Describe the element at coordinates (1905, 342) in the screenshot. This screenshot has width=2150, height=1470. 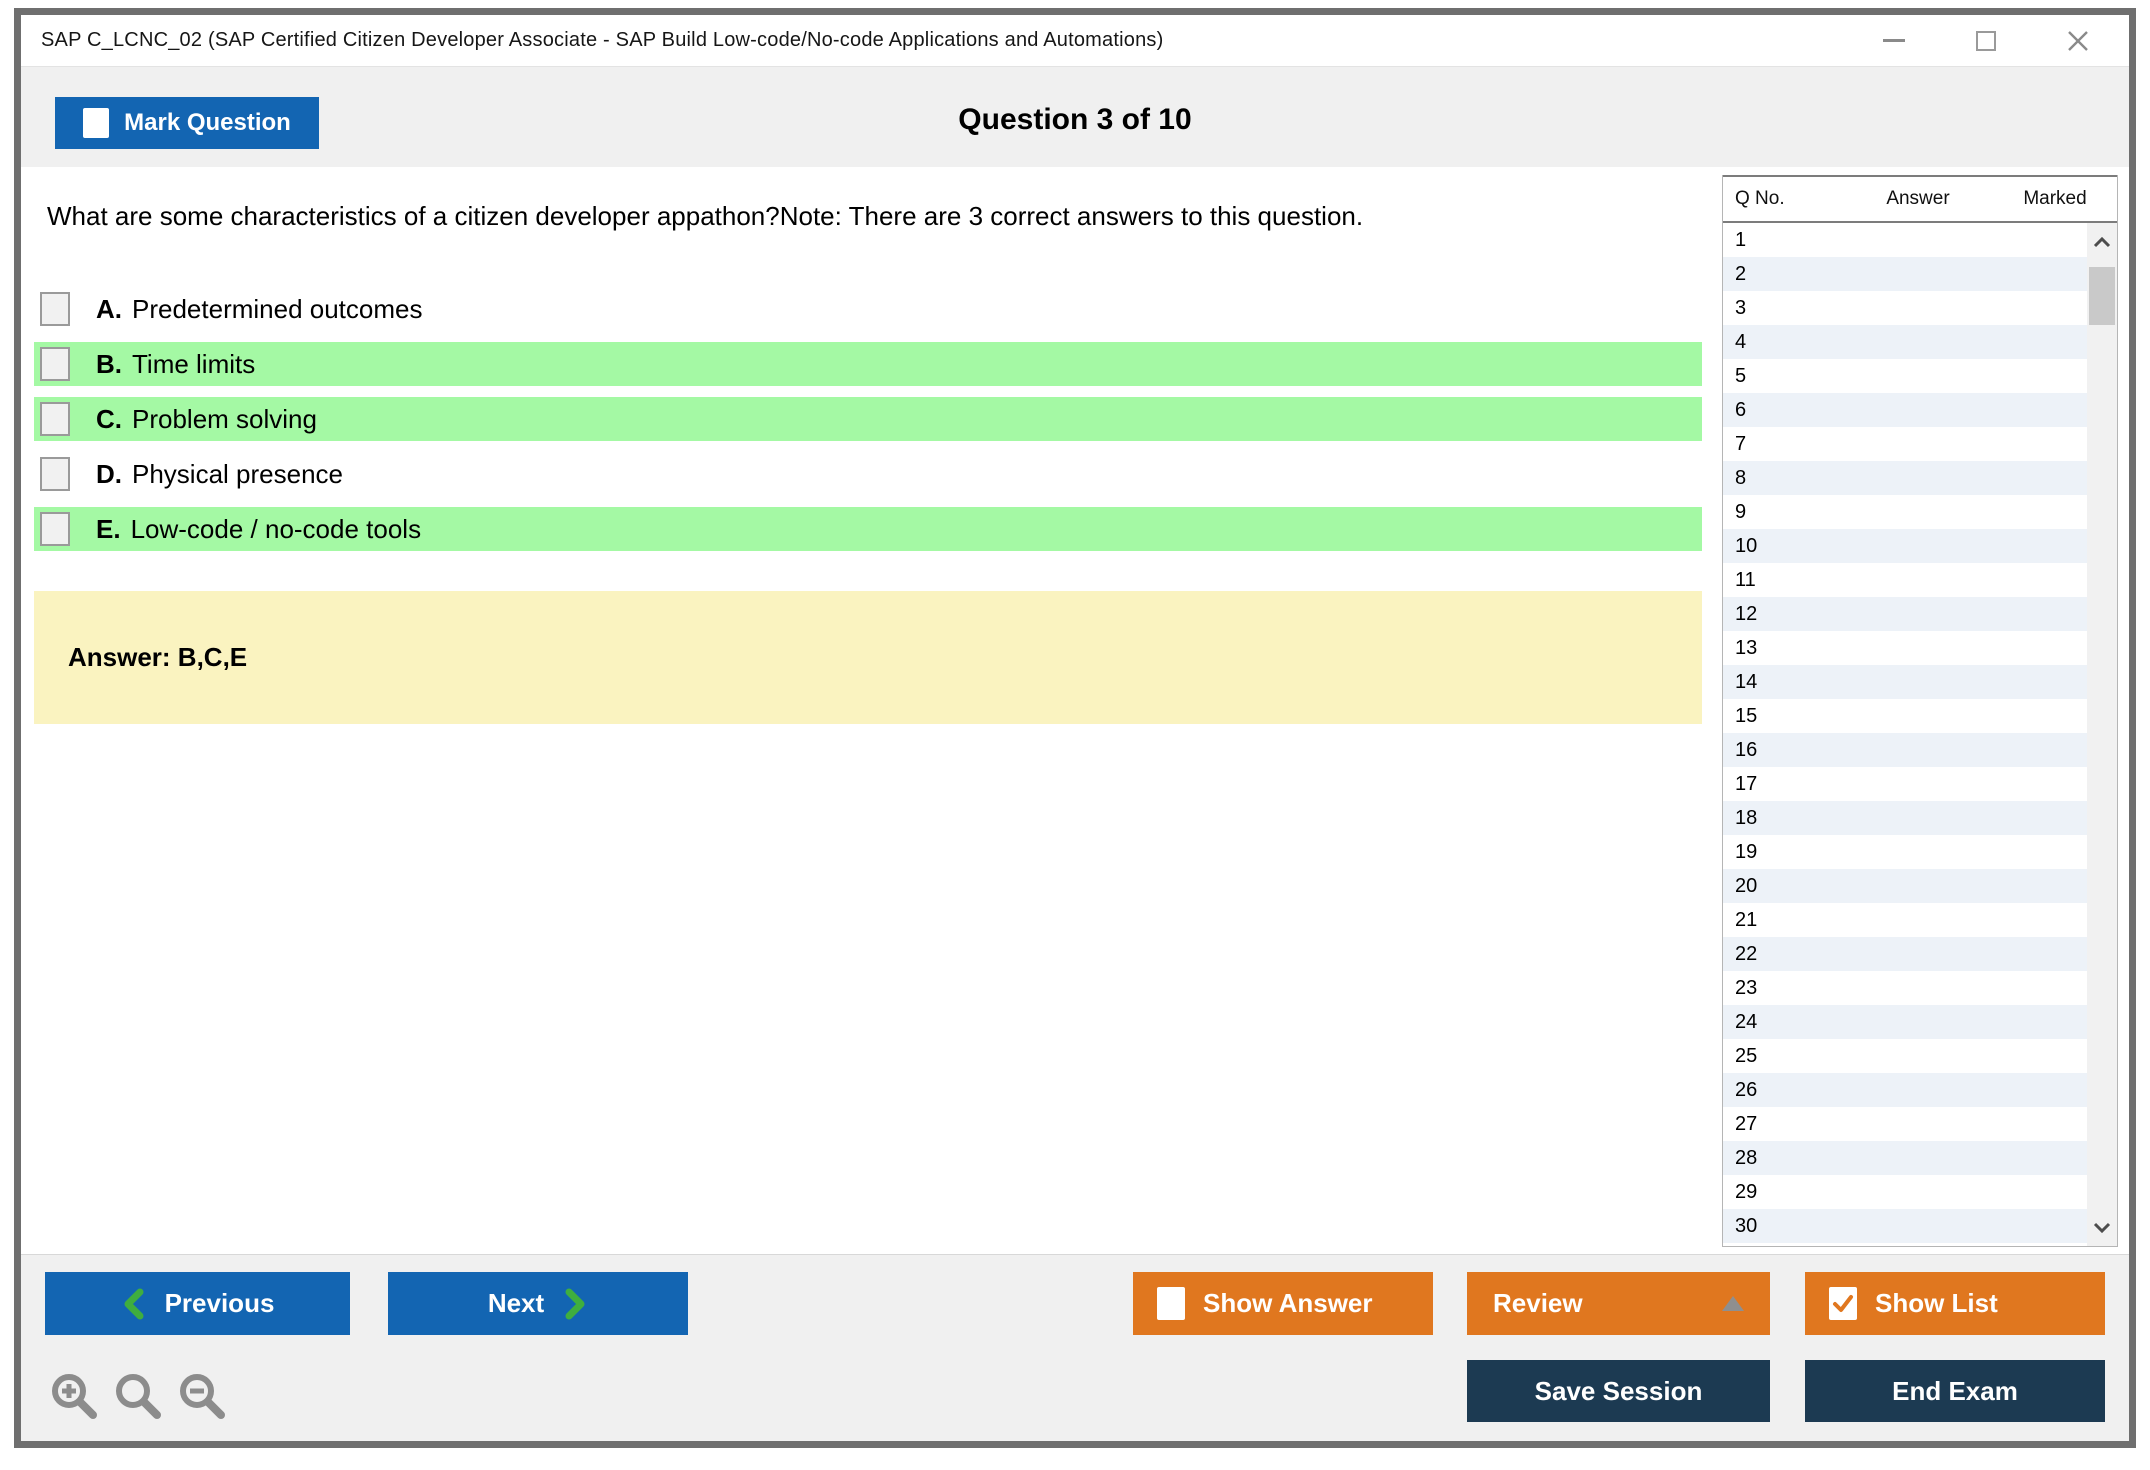
I see `question-list-row: 4` at that location.